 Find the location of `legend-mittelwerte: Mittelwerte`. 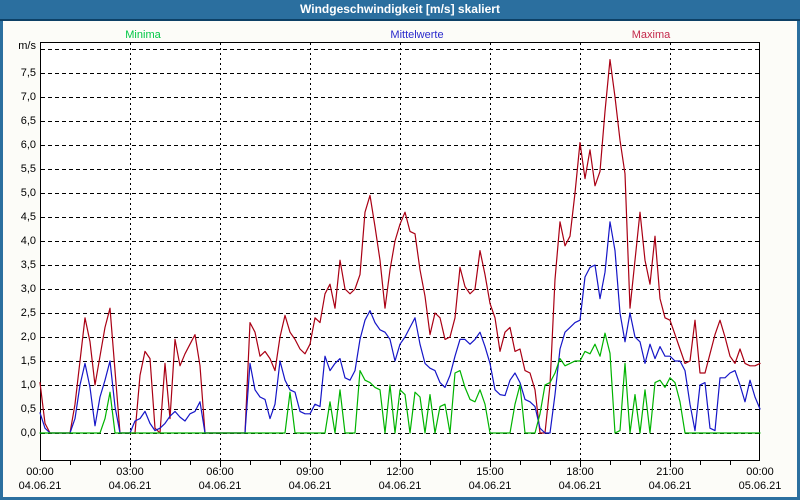

legend-mittelwerte: Mittelwerte is located at coordinates (417, 35).